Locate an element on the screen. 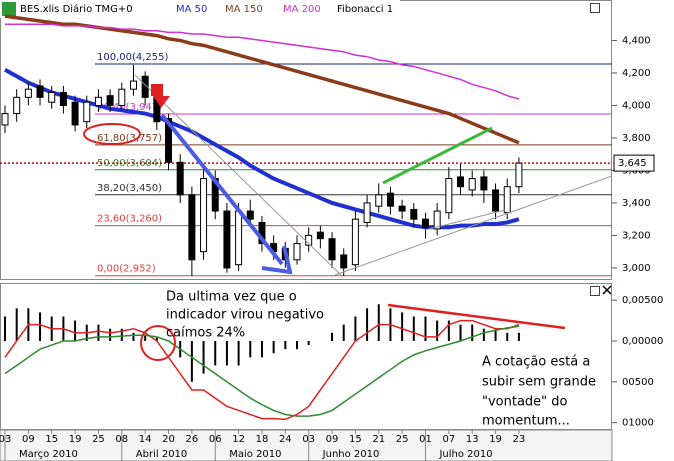  x-tick-label: 03 is located at coordinates (308, 439).